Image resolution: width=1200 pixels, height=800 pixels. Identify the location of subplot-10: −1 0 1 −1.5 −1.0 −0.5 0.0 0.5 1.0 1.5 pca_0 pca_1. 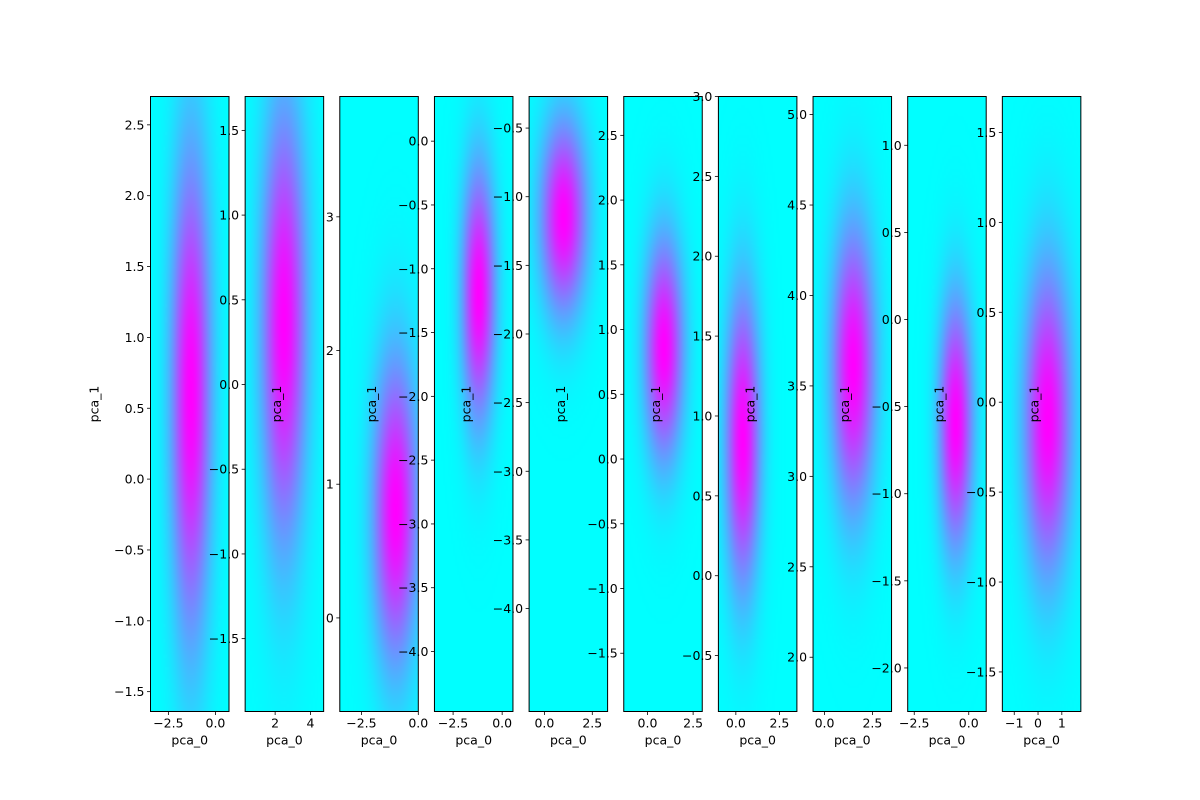
(1024, 422).